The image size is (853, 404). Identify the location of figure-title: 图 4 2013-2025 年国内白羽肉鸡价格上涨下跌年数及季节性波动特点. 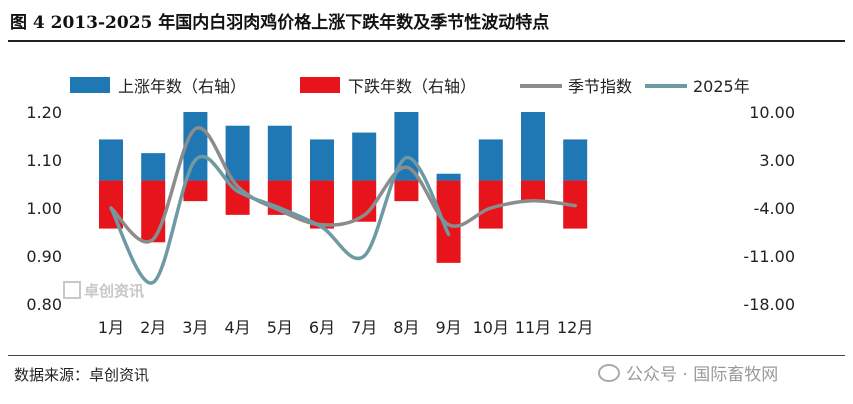
(280, 22).